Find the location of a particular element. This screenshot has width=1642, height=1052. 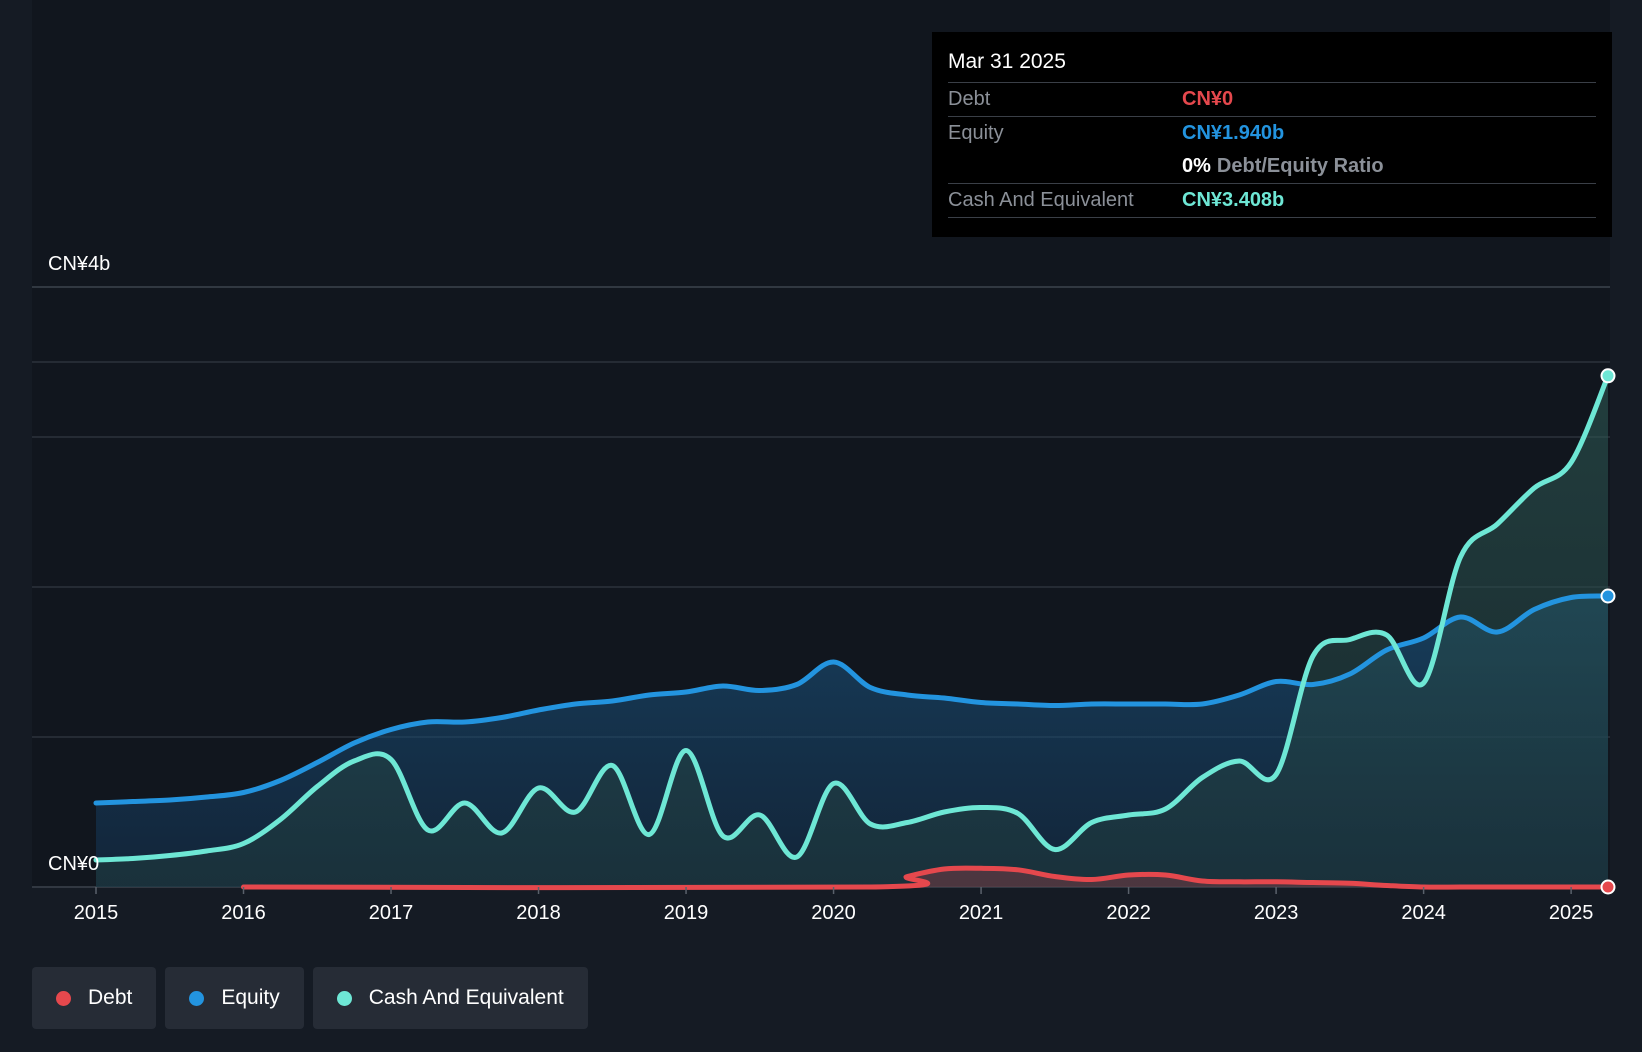

legend-dot-equity is located at coordinates (197, 998).